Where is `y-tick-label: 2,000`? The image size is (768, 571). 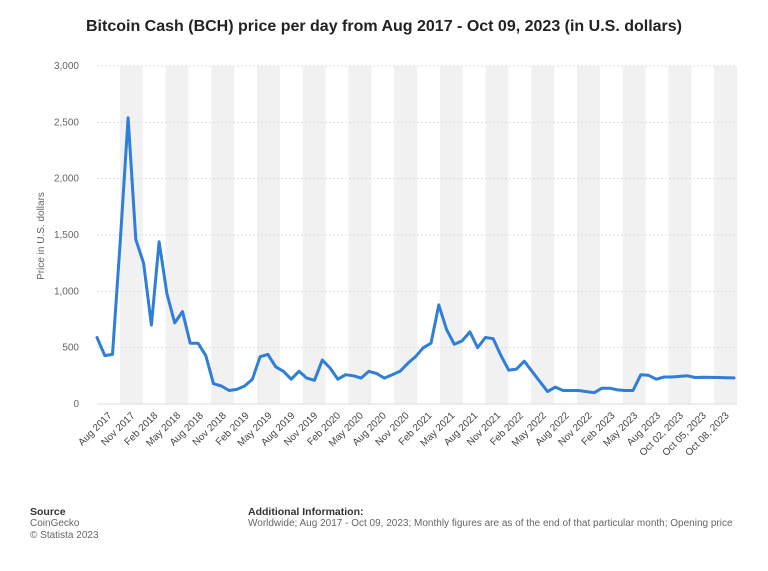 y-tick-label: 2,000 is located at coordinates (66, 179).